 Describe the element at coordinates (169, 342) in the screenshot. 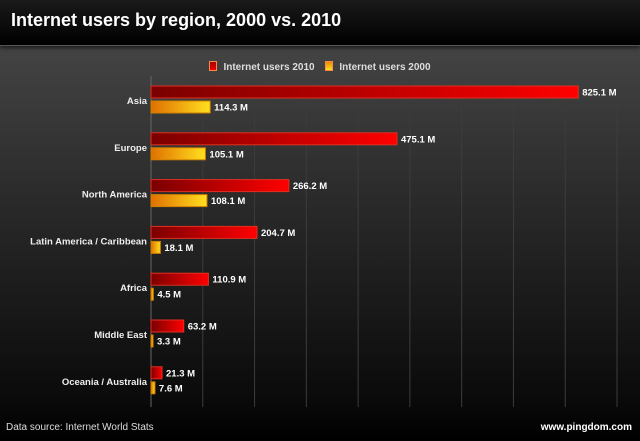

I see `data-label-2000: 3.3 M` at that location.